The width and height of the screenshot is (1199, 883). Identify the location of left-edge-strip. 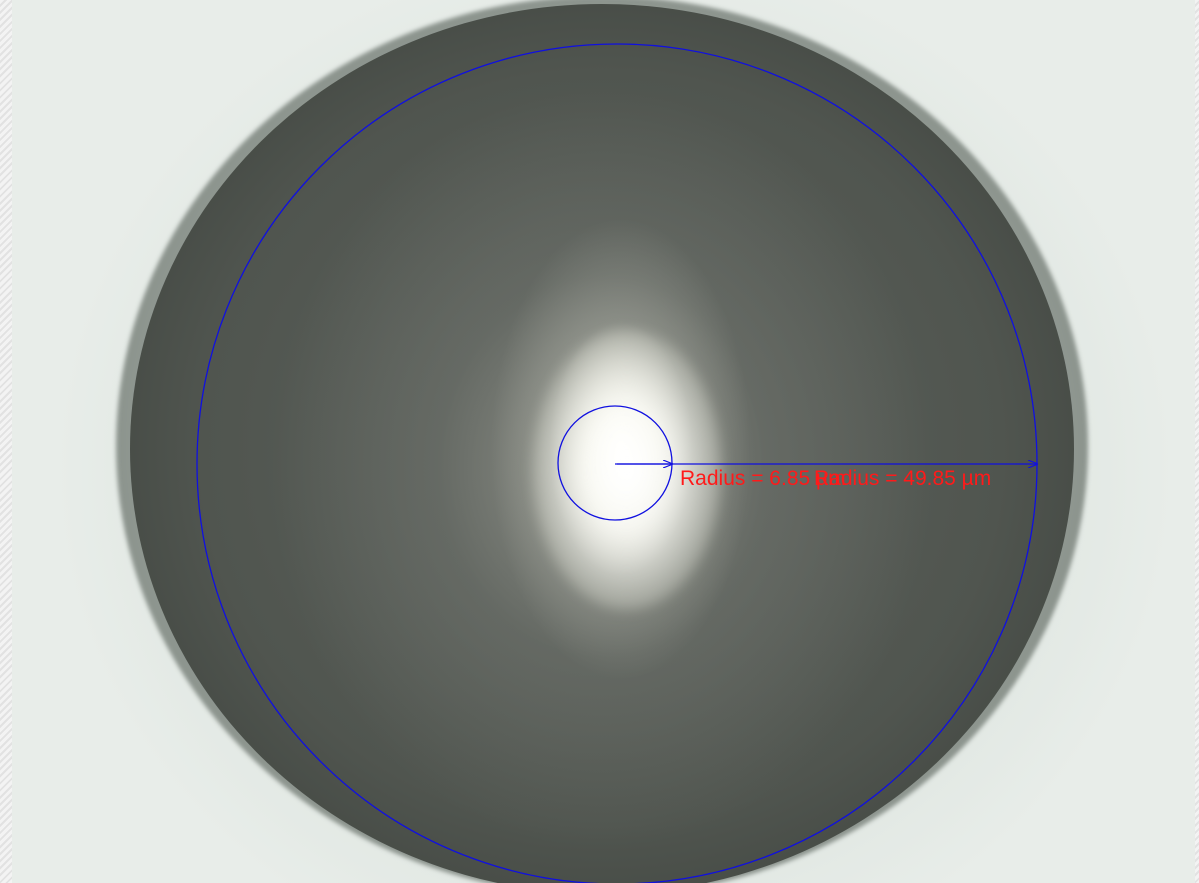
(6, 441).